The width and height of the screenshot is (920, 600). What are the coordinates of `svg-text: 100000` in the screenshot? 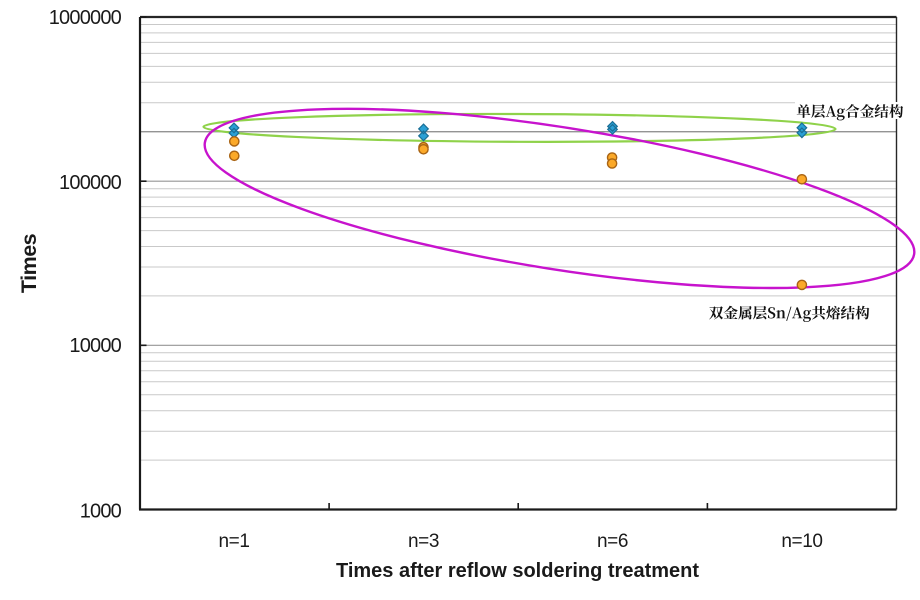 It's located at (90, 183).